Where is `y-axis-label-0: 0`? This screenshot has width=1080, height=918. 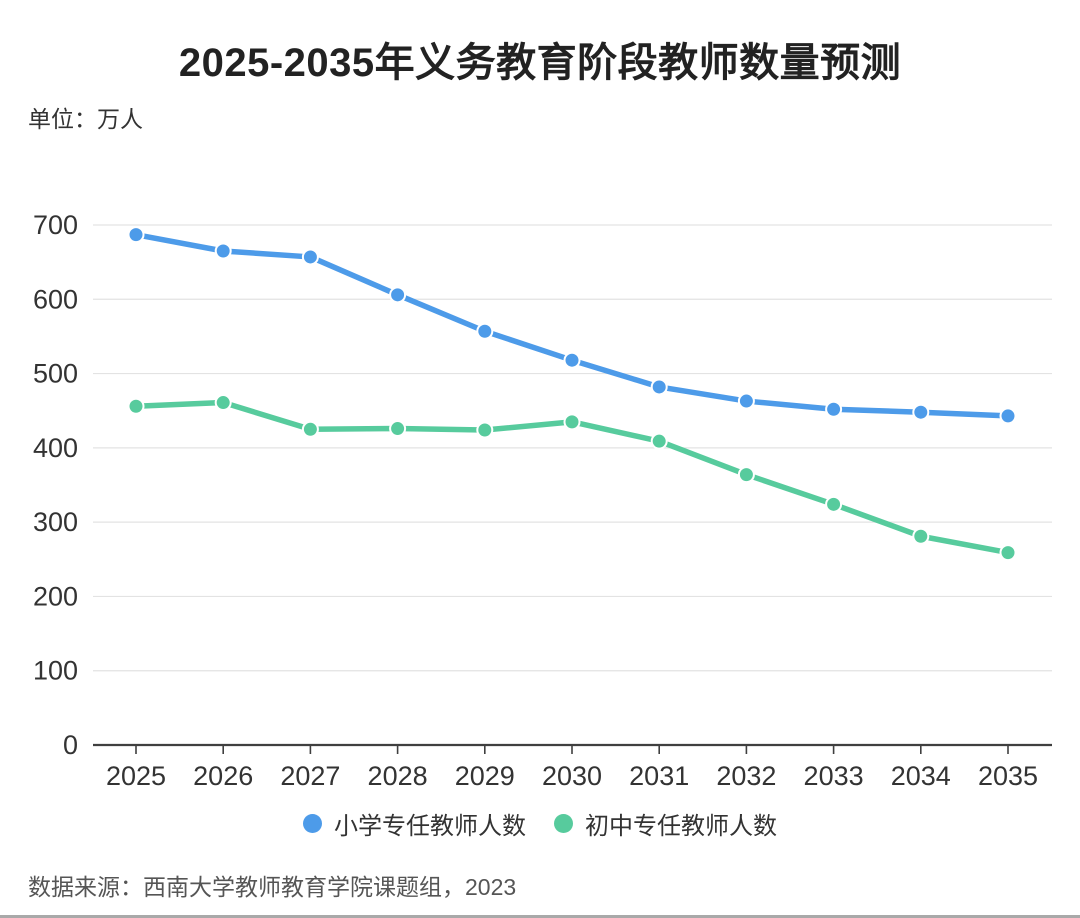
y-axis-label-0: 0 is located at coordinates (70, 745).